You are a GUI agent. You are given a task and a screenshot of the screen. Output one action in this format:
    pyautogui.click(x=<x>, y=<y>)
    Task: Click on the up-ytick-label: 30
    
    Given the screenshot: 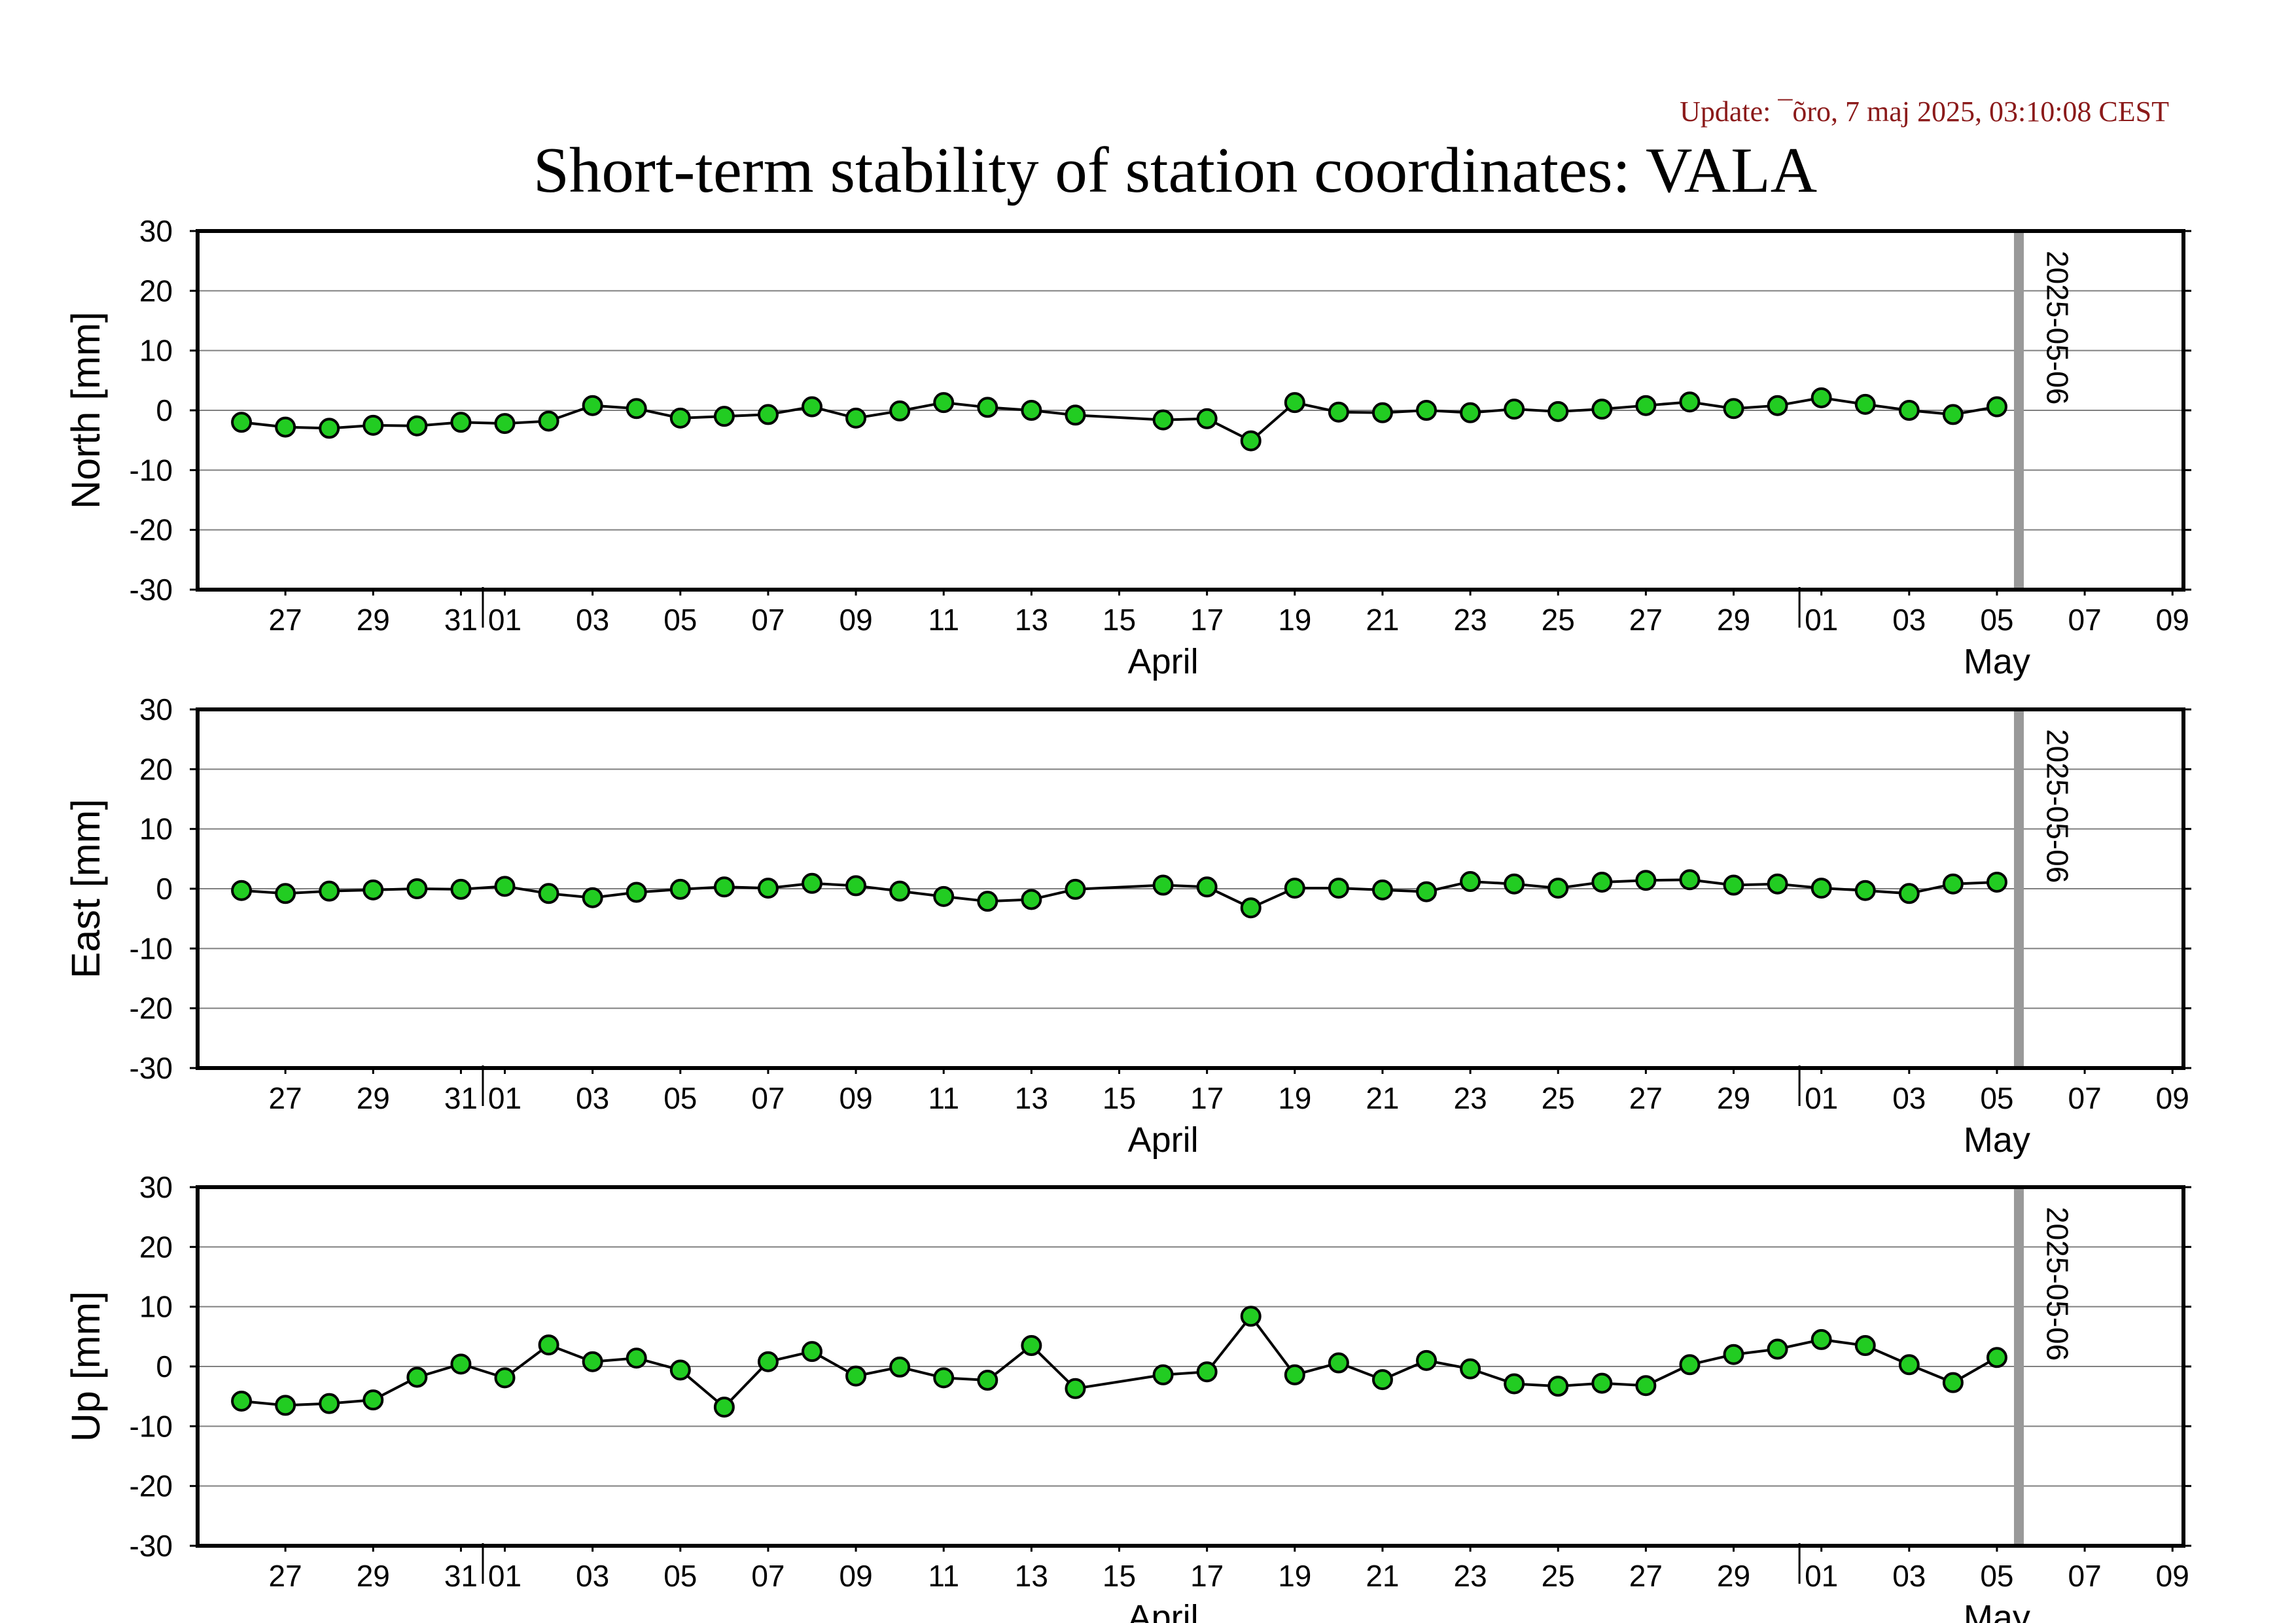 What is the action you would take?
    pyautogui.click(x=156, y=1187)
    